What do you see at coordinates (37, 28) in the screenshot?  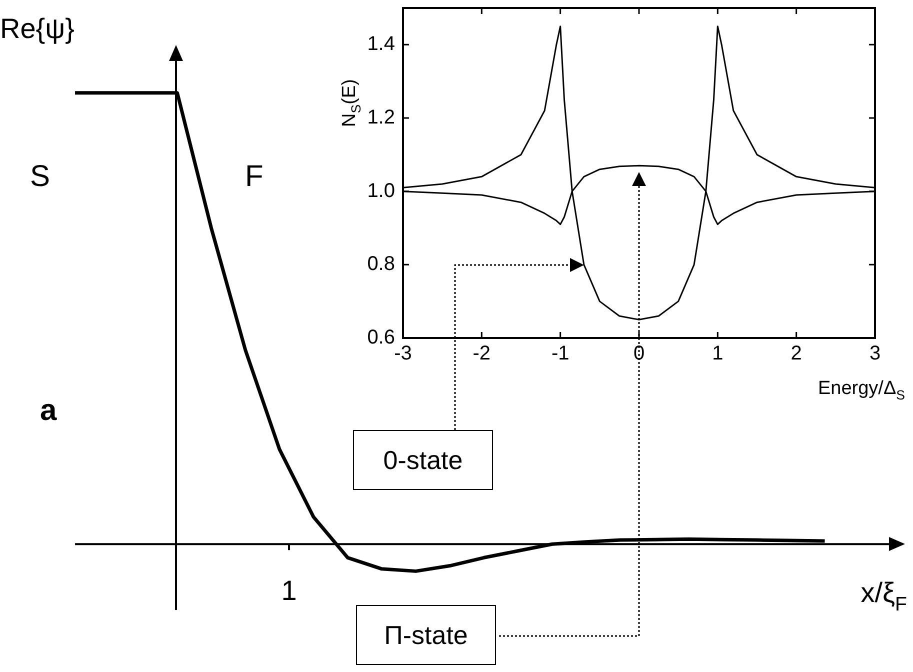 I see `y-axis-title: Re{ψ}` at bounding box center [37, 28].